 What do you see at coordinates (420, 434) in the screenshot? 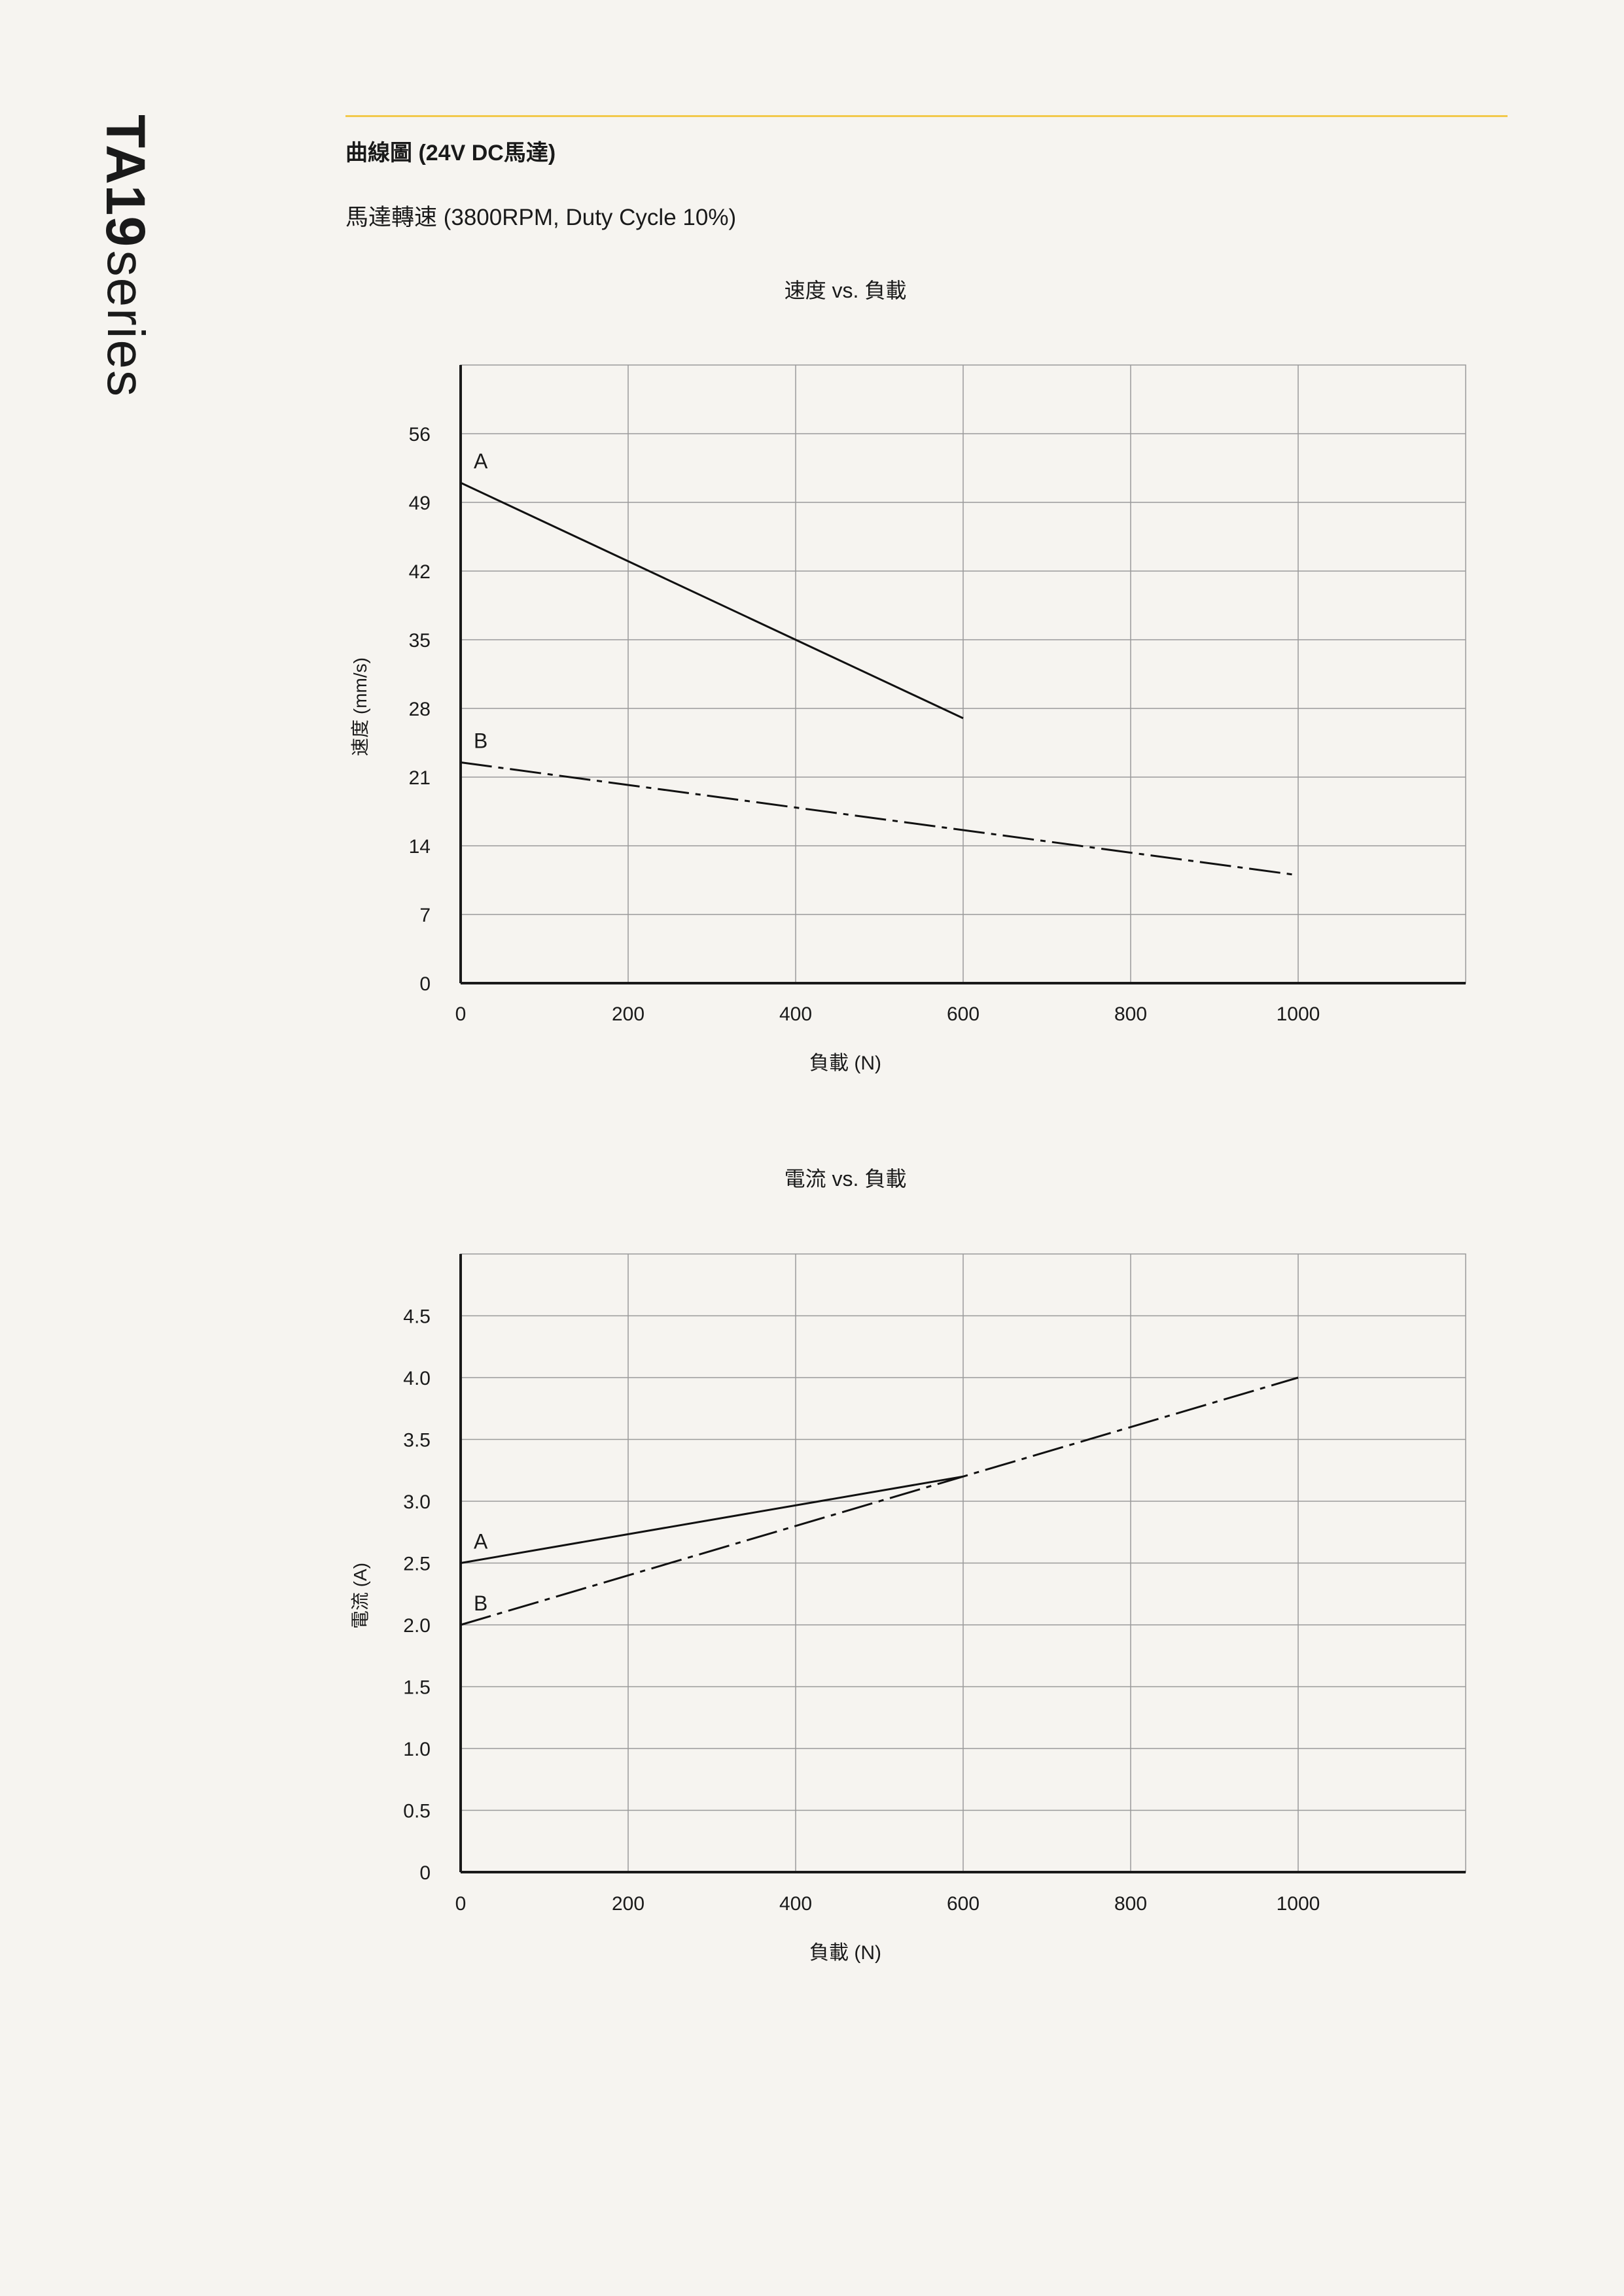
I see `chart1-y-tick-label: 56` at bounding box center [420, 434].